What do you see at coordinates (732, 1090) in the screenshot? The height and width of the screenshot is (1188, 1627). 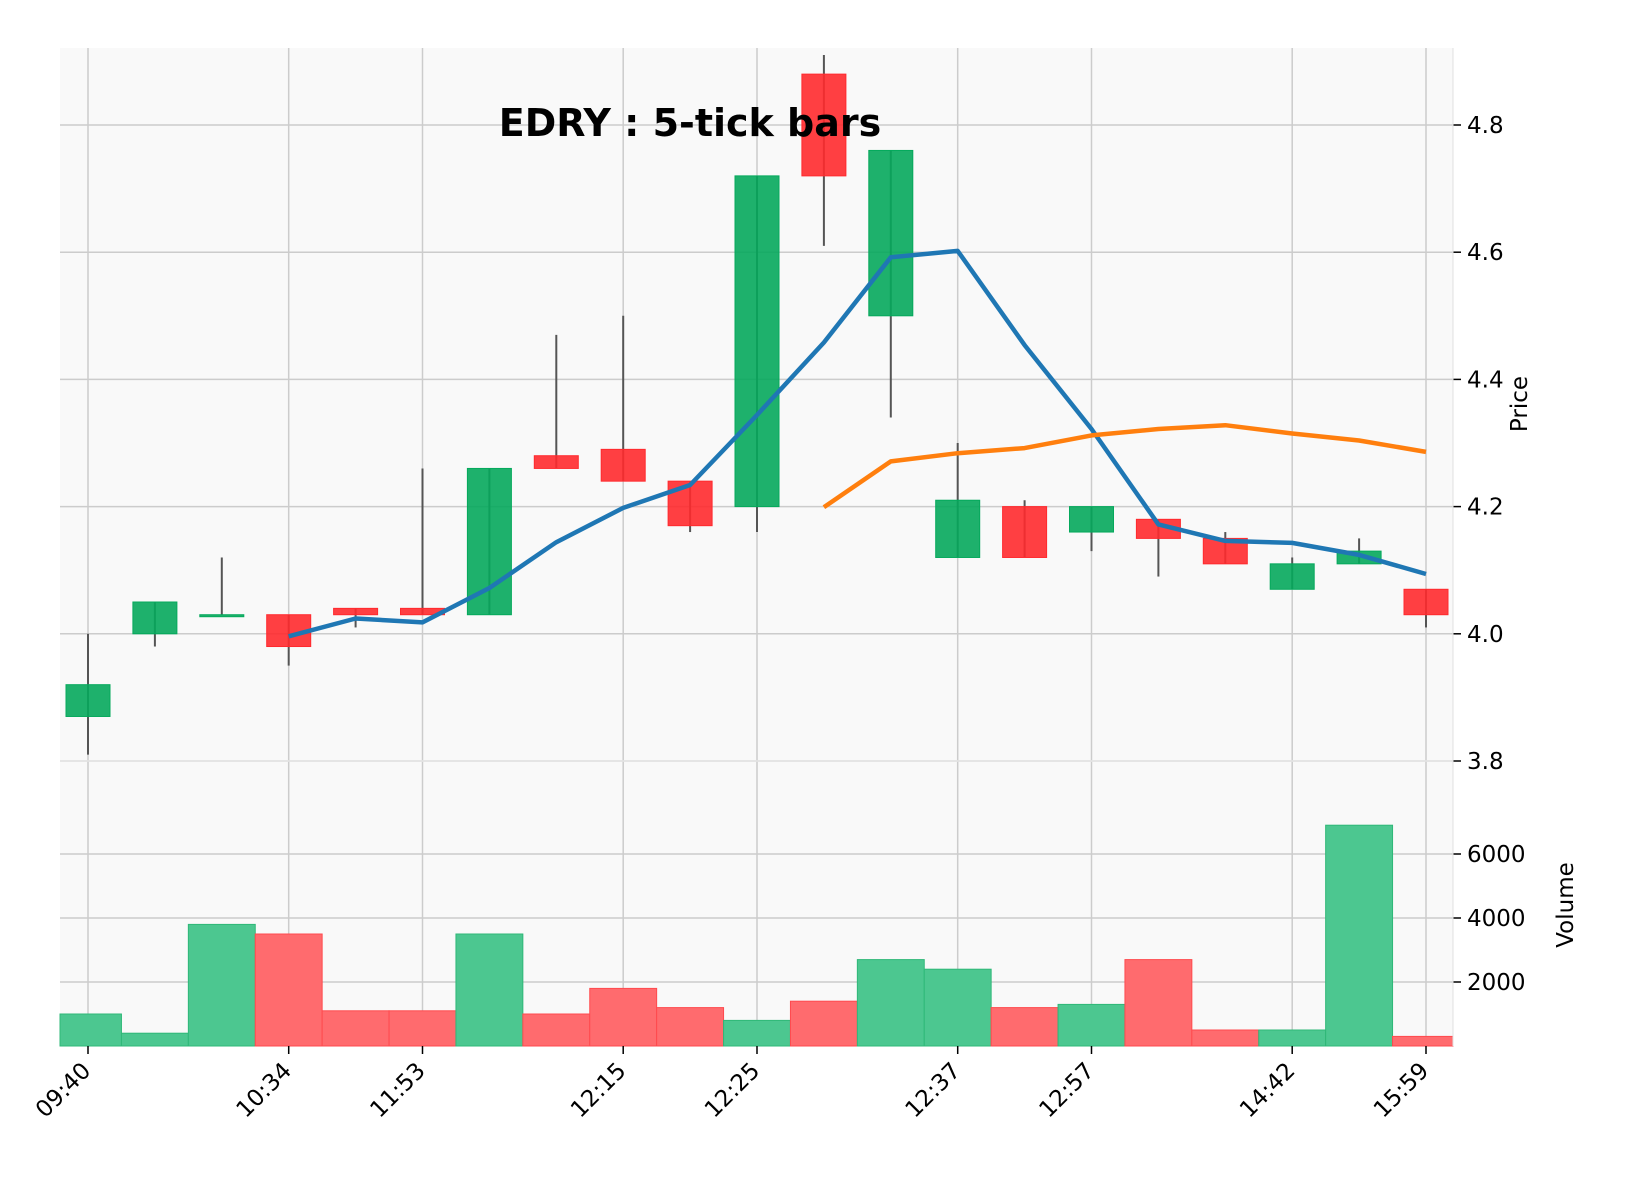 I see `time-tick-label: 12:25` at bounding box center [732, 1090].